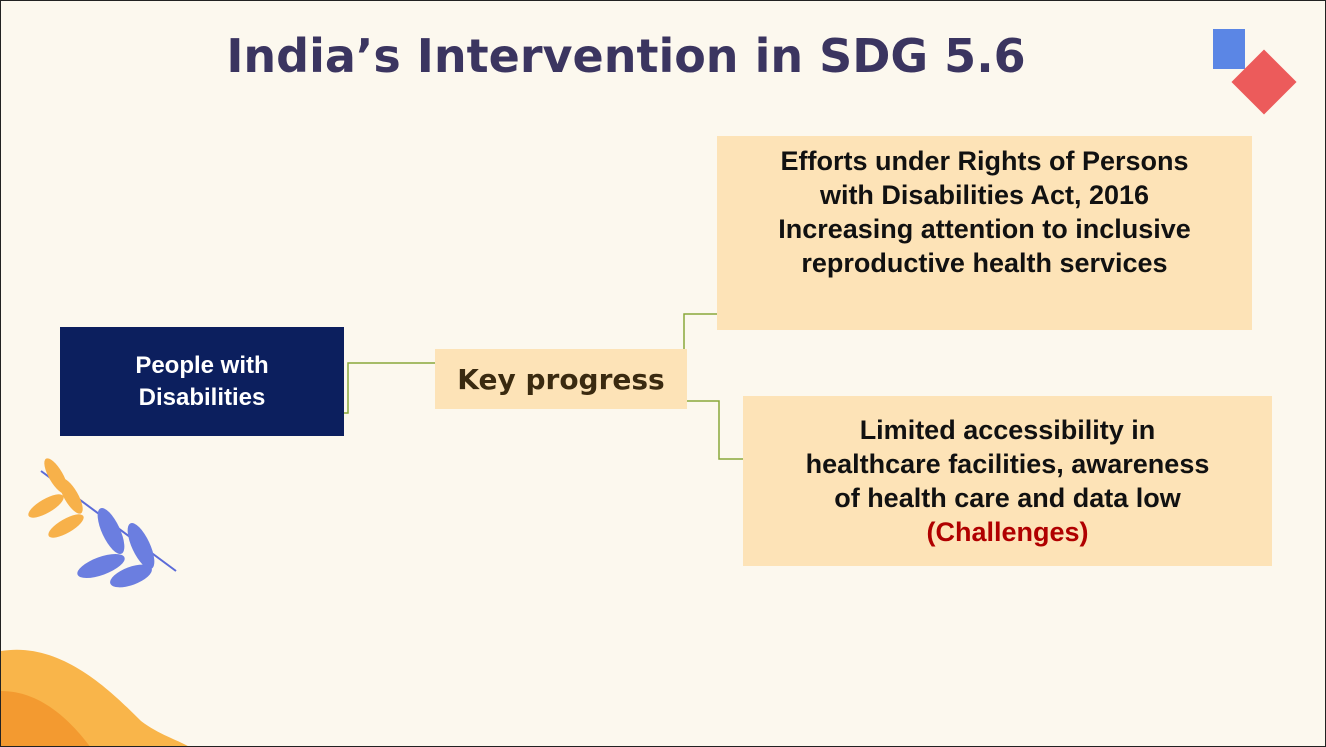 This screenshot has height=747, width=1326. I want to click on node-label: Key progress, so click(561, 379).